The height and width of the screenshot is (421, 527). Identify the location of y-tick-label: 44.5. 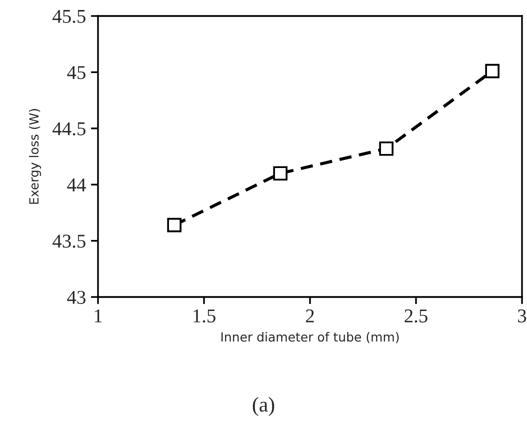
(69, 129).